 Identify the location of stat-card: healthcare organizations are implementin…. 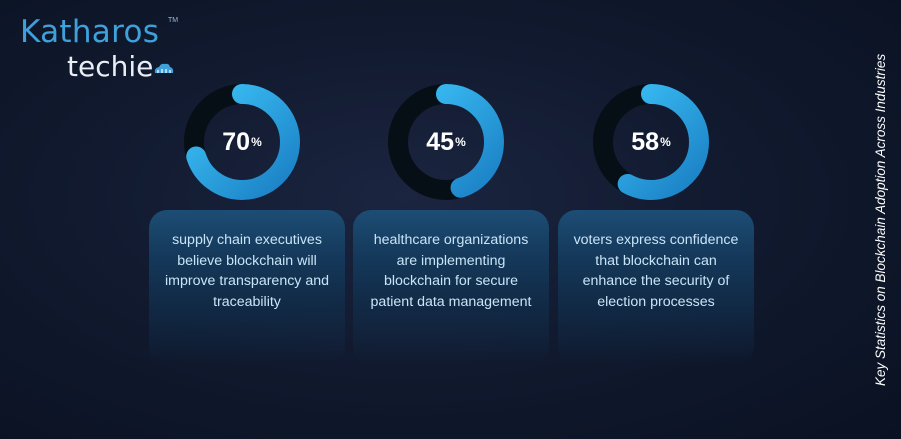
(451, 287).